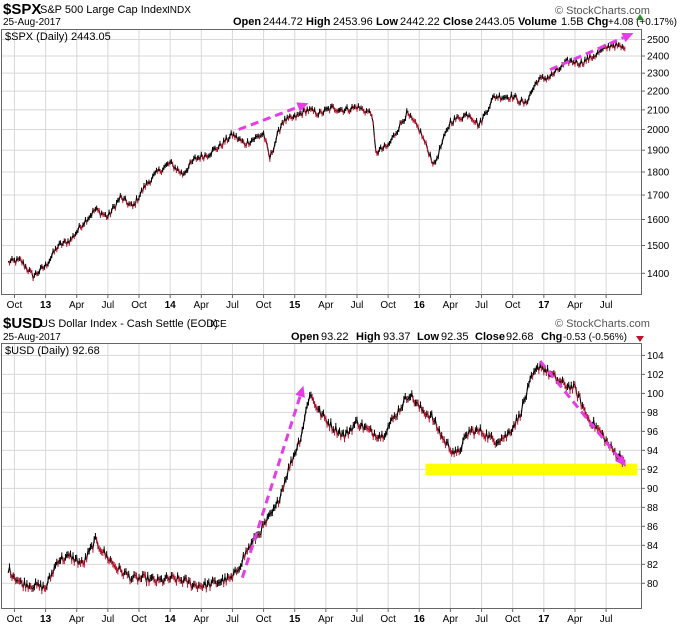 Image resolution: width=680 pixels, height=639 pixels. What do you see at coordinates (46, 305) in the screenshot?
I see `spx-x-tick-label: 13` at bounding box center [46, 305].